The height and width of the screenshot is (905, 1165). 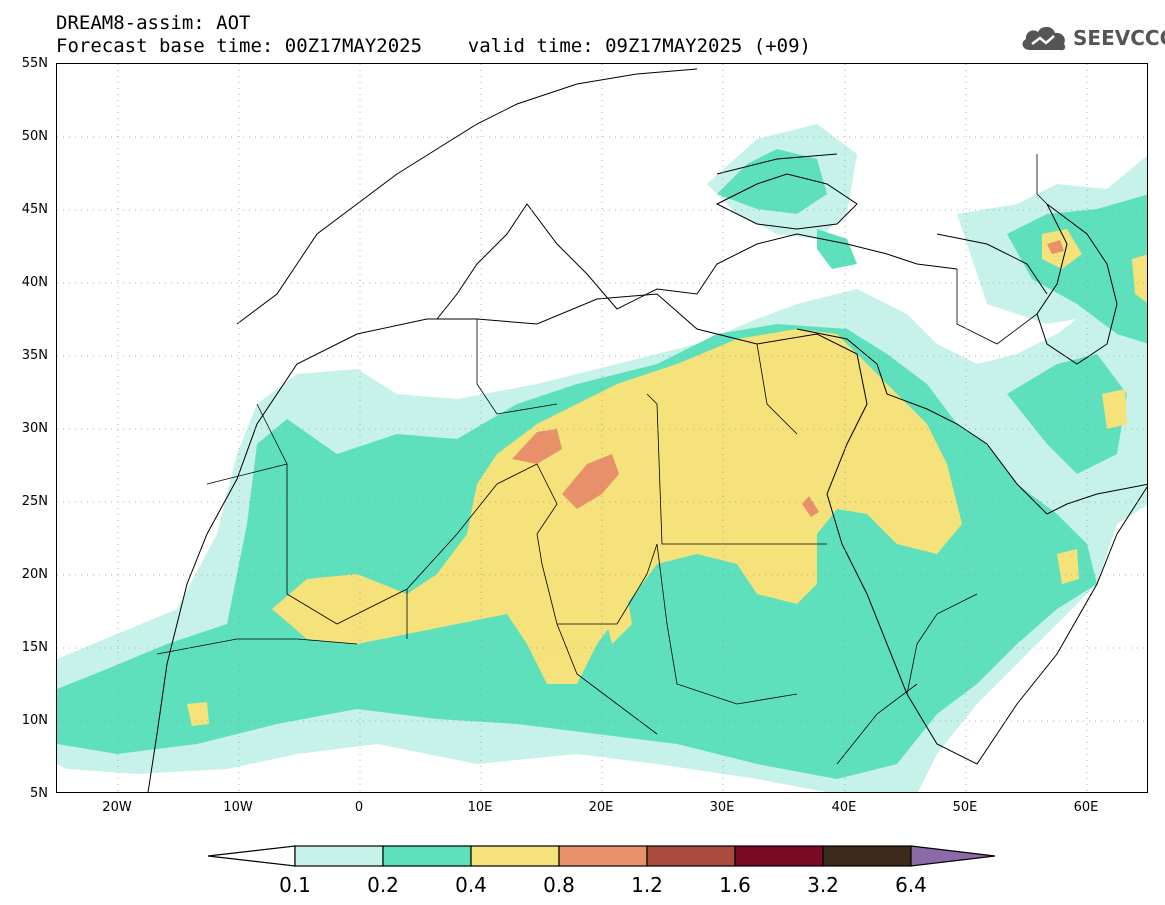 What do you see at coordinates (34, 355) in the screenshot?
I see `lat-label: 35N` at bounding box center [34, 355].